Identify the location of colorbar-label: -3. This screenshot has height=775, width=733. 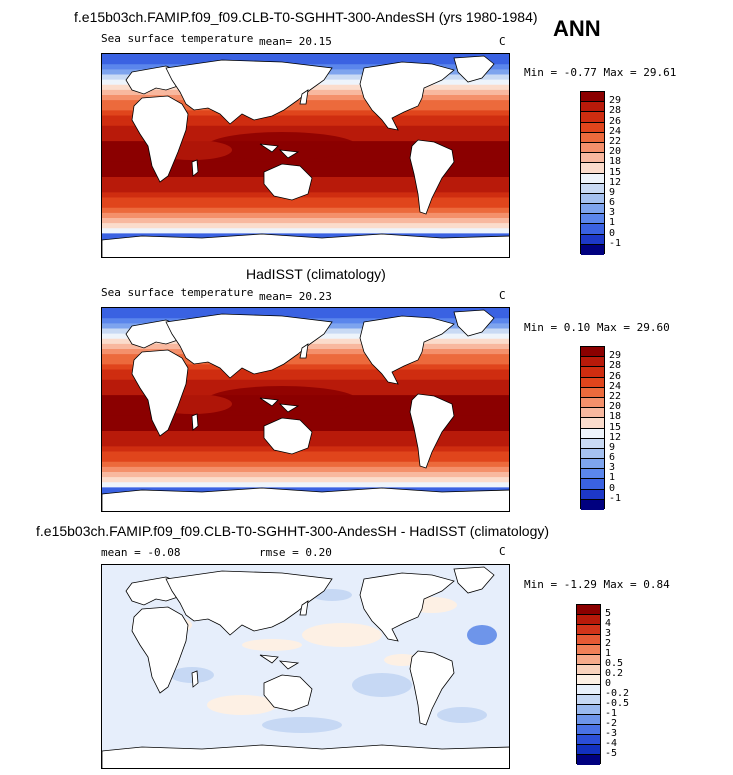
(611, 733).